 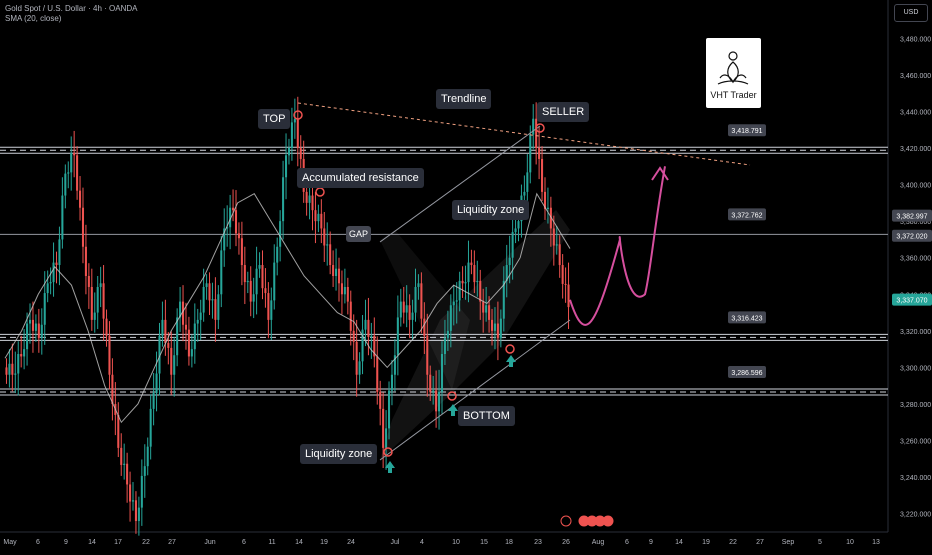 I want to click on x-tick-label: 6, so click(x=38, y=542).